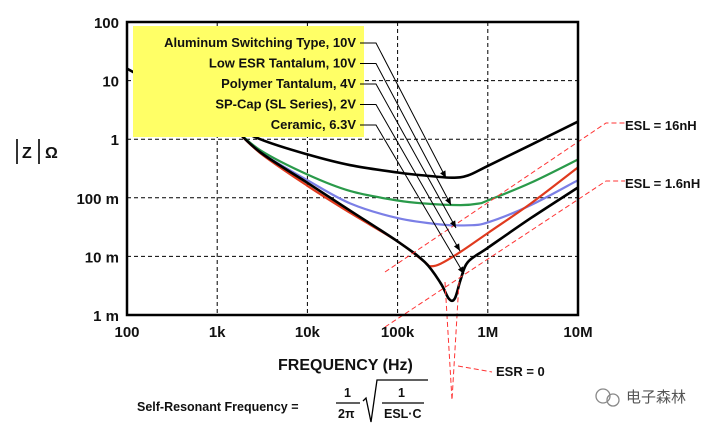 The width and height of the screenshot is (720, 427). Describe the element at coordinates (102, 257) in the screenshot. I see `y-tick-label: 10 m` at that location.